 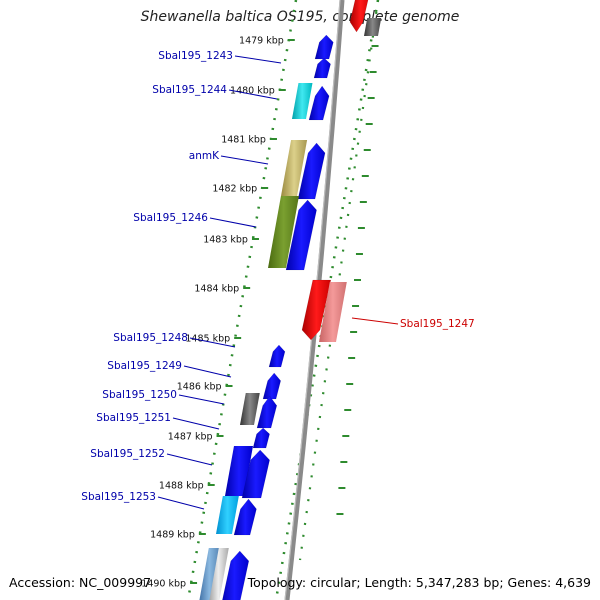 What do you see at coordinates (139, 395) in the screenshot?
I see `gene-label-sbal195-1250: Sbal195_1250` at bounding box center [139, 395].